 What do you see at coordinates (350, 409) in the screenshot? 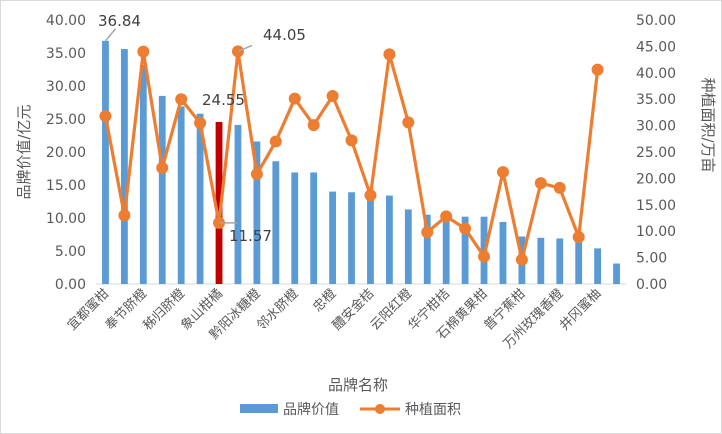
I see `legend: 品牌价值 种植面积` at bounding box center [350, 409].